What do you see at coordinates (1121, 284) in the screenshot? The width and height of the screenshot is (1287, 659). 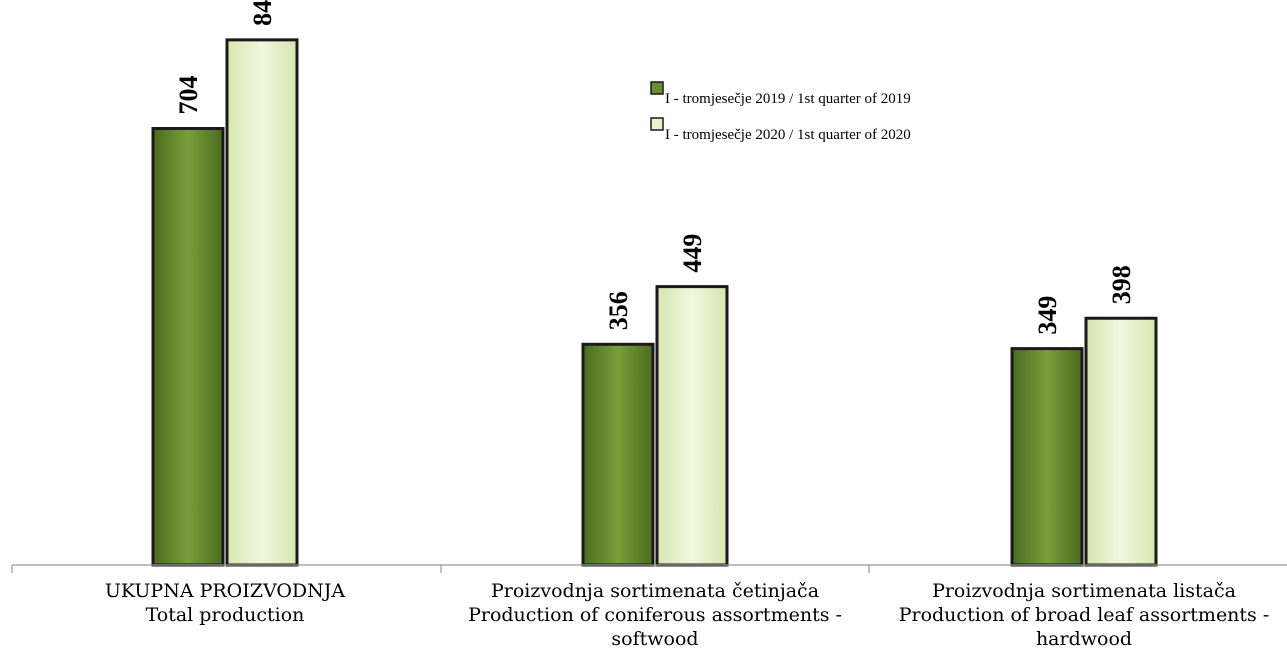 I see `value-label: 398` at bounding box center [1121, 284].